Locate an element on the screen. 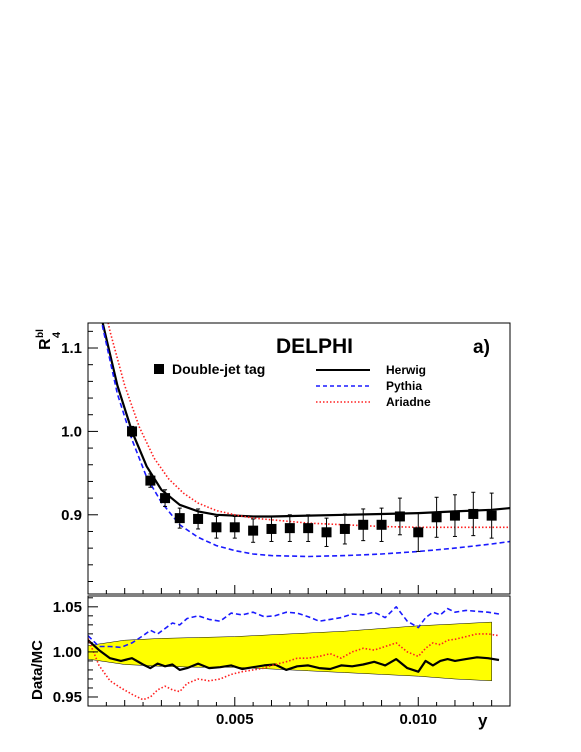 The height and width of the screenshot is (752, 581). ratio-uncertainty-band is located at coordinates (290, 651).